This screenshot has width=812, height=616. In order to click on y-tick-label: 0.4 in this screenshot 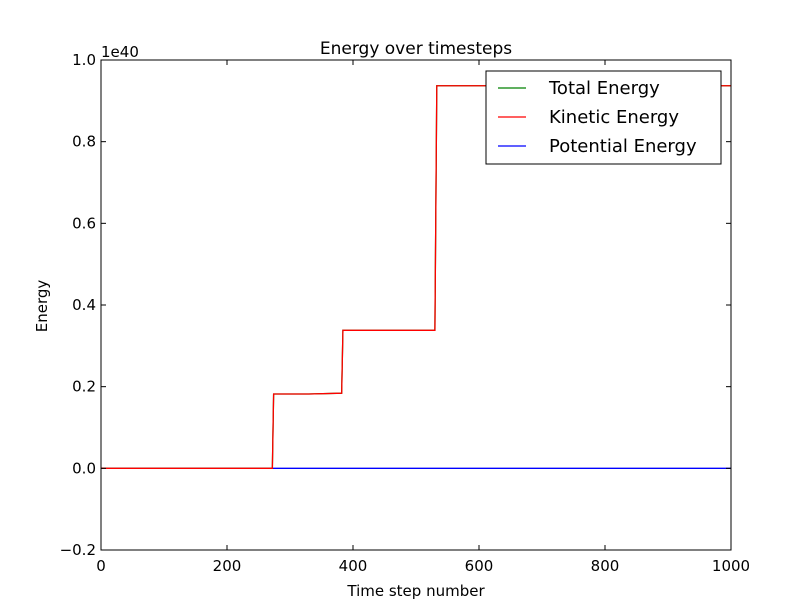, I will do `click(84, 305)`.